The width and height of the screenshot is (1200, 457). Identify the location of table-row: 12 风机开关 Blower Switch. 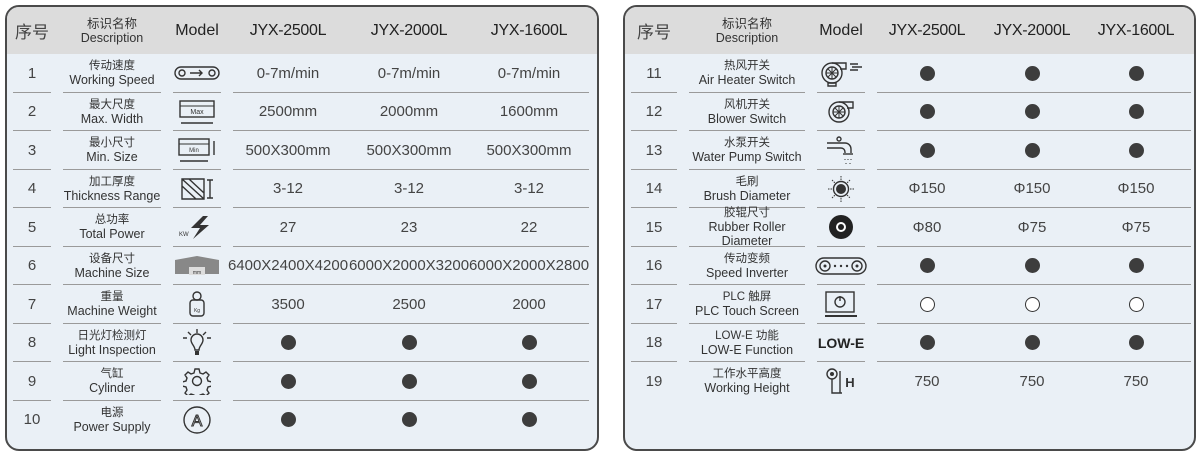
(909, 112).